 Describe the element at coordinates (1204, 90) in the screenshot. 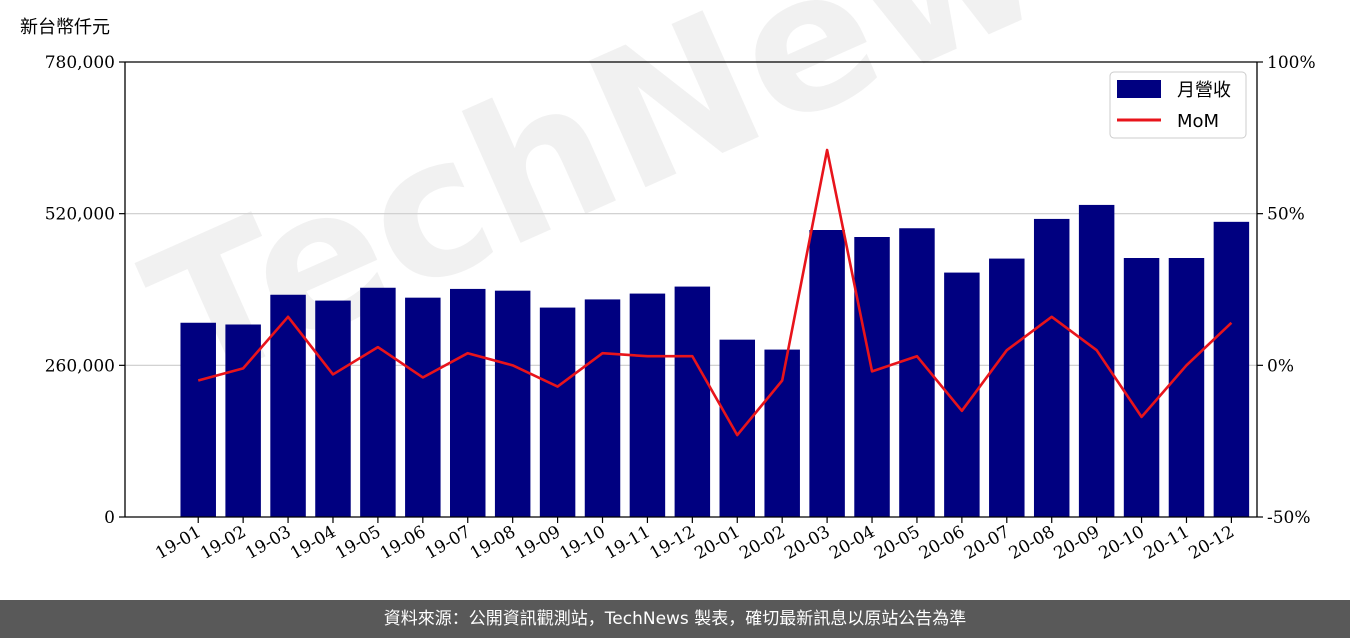

I see `legend-bar-label: 月營收` at that location.